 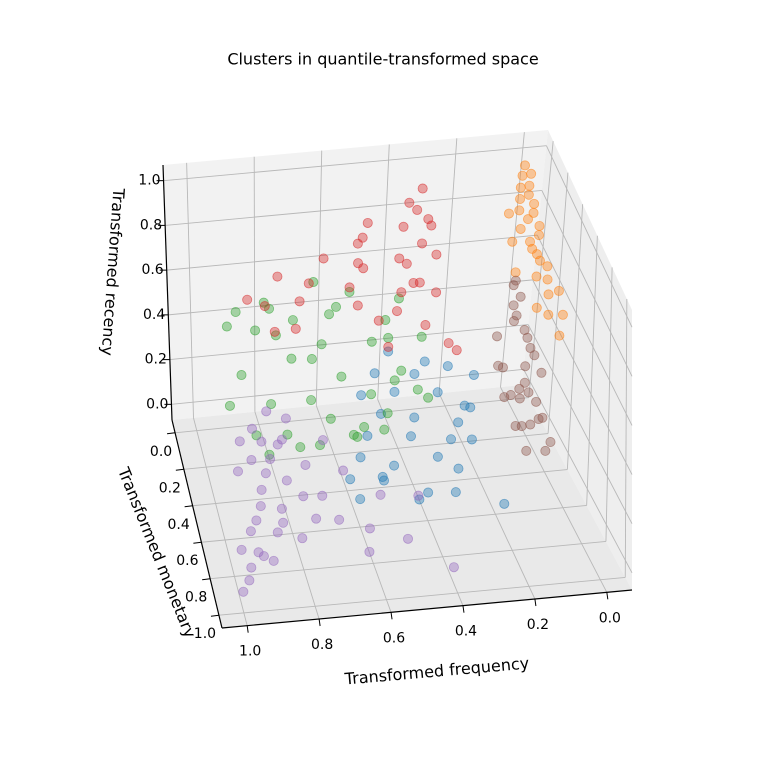 I want to click on x-axis-title: Transformed frequency, so click(x=436, y=670).